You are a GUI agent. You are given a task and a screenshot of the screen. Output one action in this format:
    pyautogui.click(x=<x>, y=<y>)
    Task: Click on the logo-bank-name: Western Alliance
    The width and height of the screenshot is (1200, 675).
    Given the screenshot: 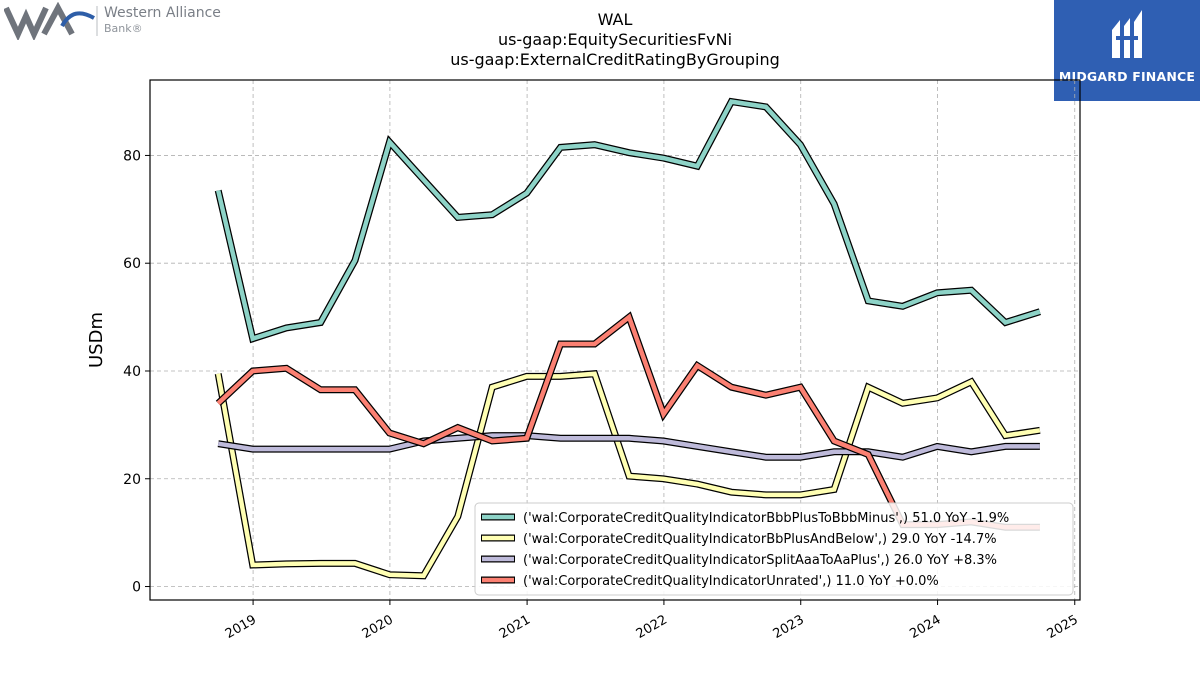 What is the action you would take?
    pyautogui.click(x=162, y=13)
    